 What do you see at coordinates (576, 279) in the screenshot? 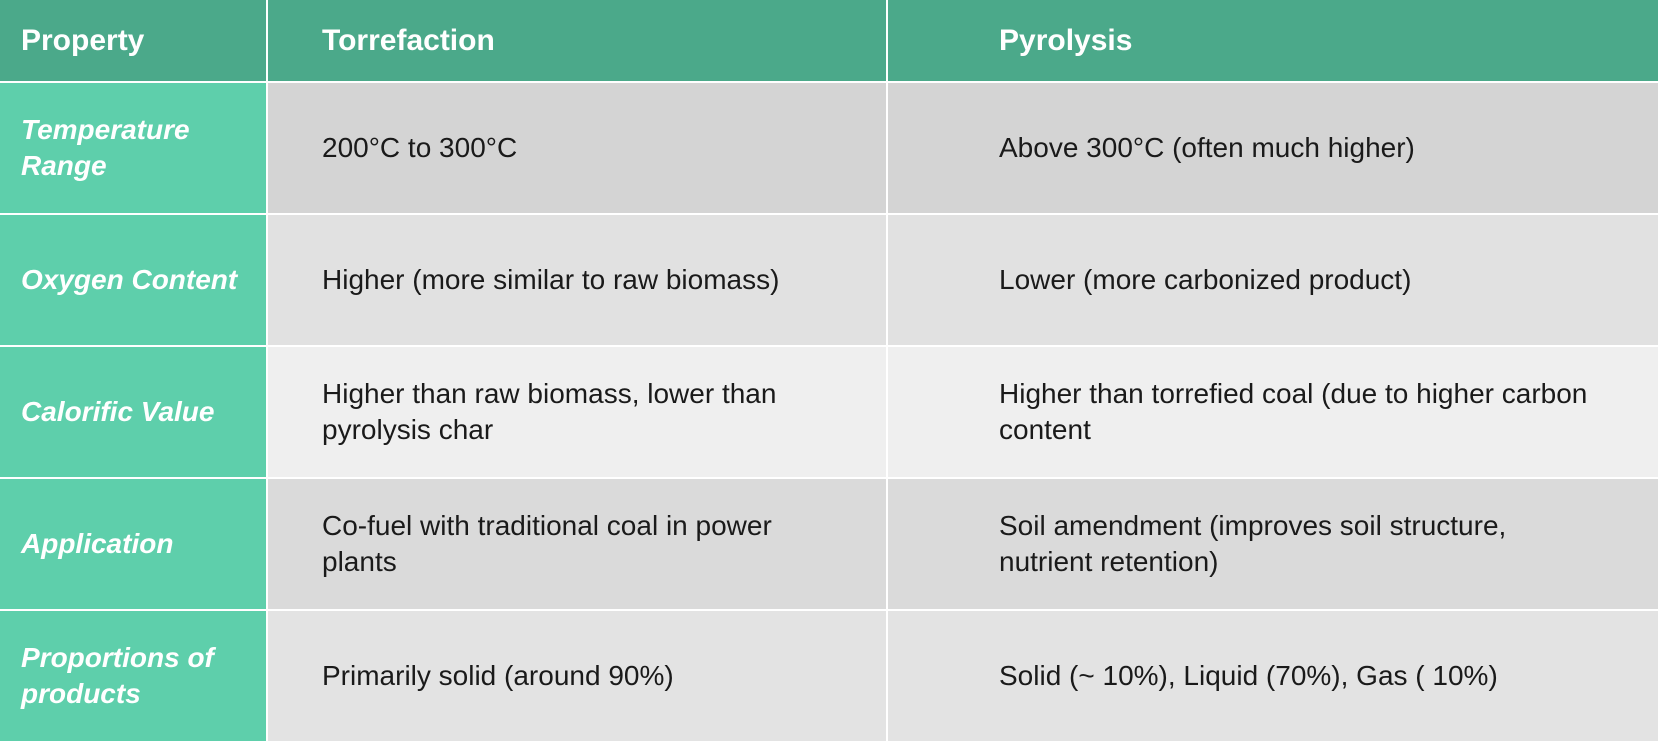
I see `value-cell: Higher (more similar to raw biomass)` at bounding box center [576, 279].